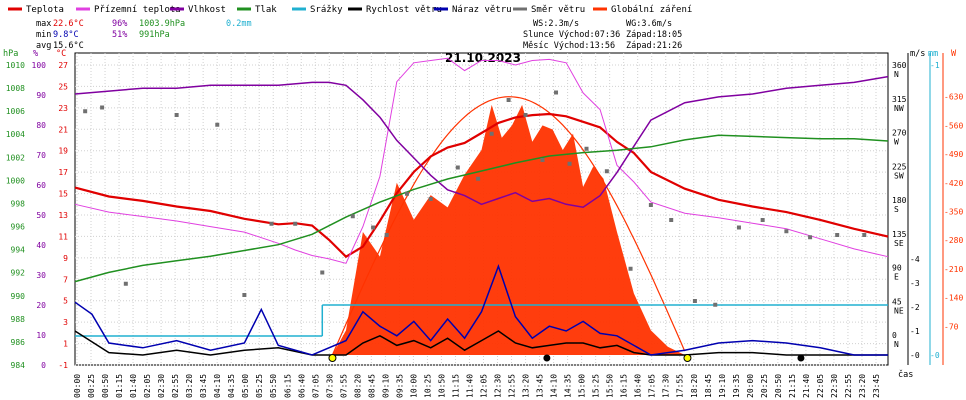 This screenshot has height=400, width=966. What do you see at coordinates (427, 386) in the screenshot?
I see `x-tick: 10:25` at bounding box center [427, 386].